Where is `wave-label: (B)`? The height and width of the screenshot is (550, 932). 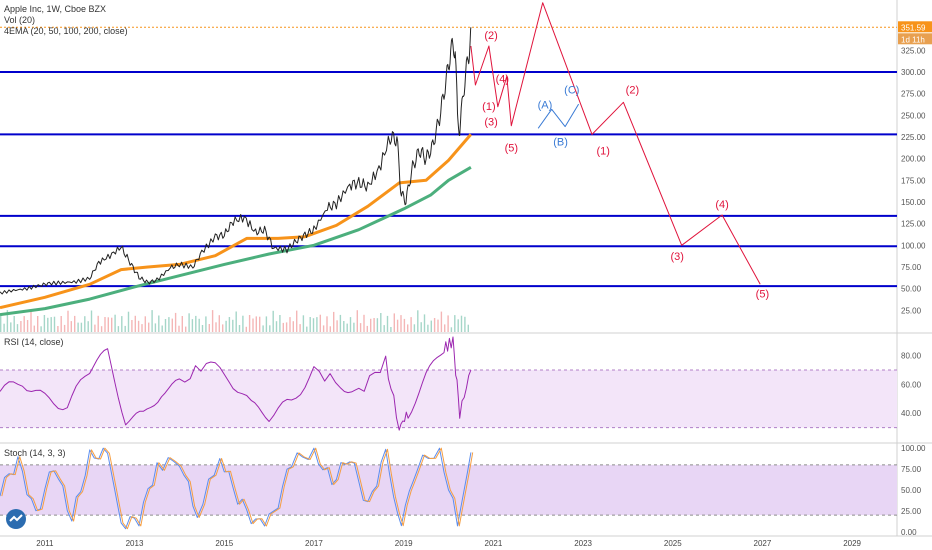
wave-label: (B) is located at coordinates (560, 143).